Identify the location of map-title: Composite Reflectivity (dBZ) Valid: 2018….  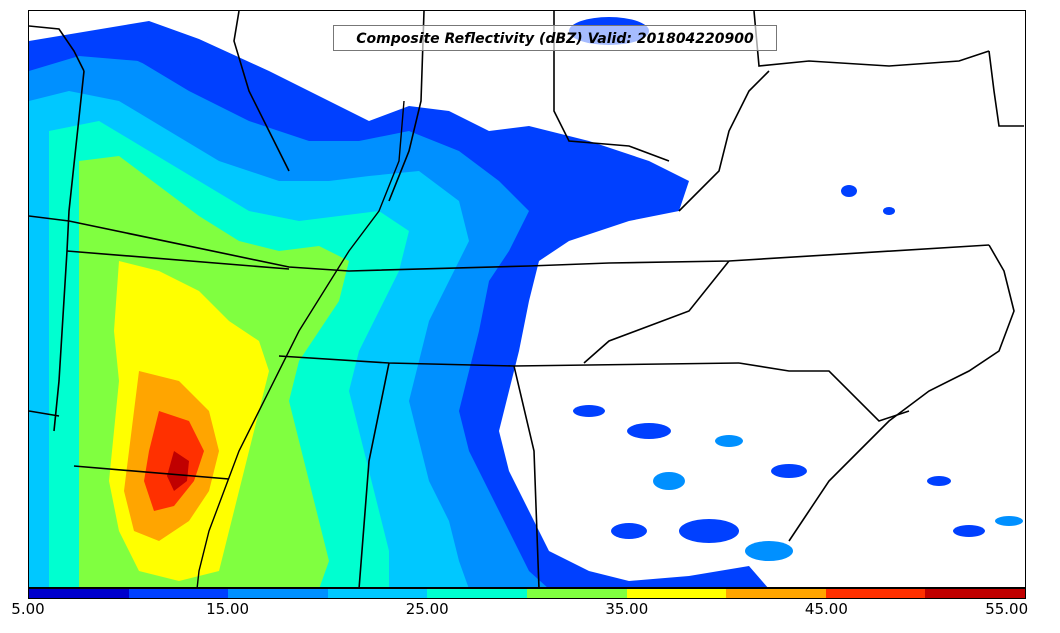
(555, 38).